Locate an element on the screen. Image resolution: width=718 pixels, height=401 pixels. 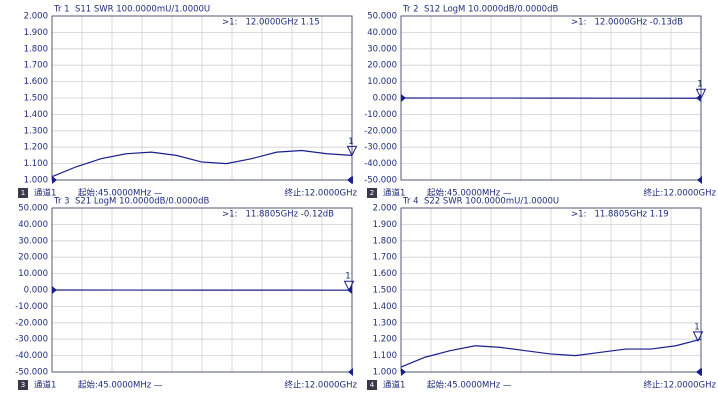
marker-readout: >1: 11.8805GHz -0.12dB is located at coordinates (278, 215).